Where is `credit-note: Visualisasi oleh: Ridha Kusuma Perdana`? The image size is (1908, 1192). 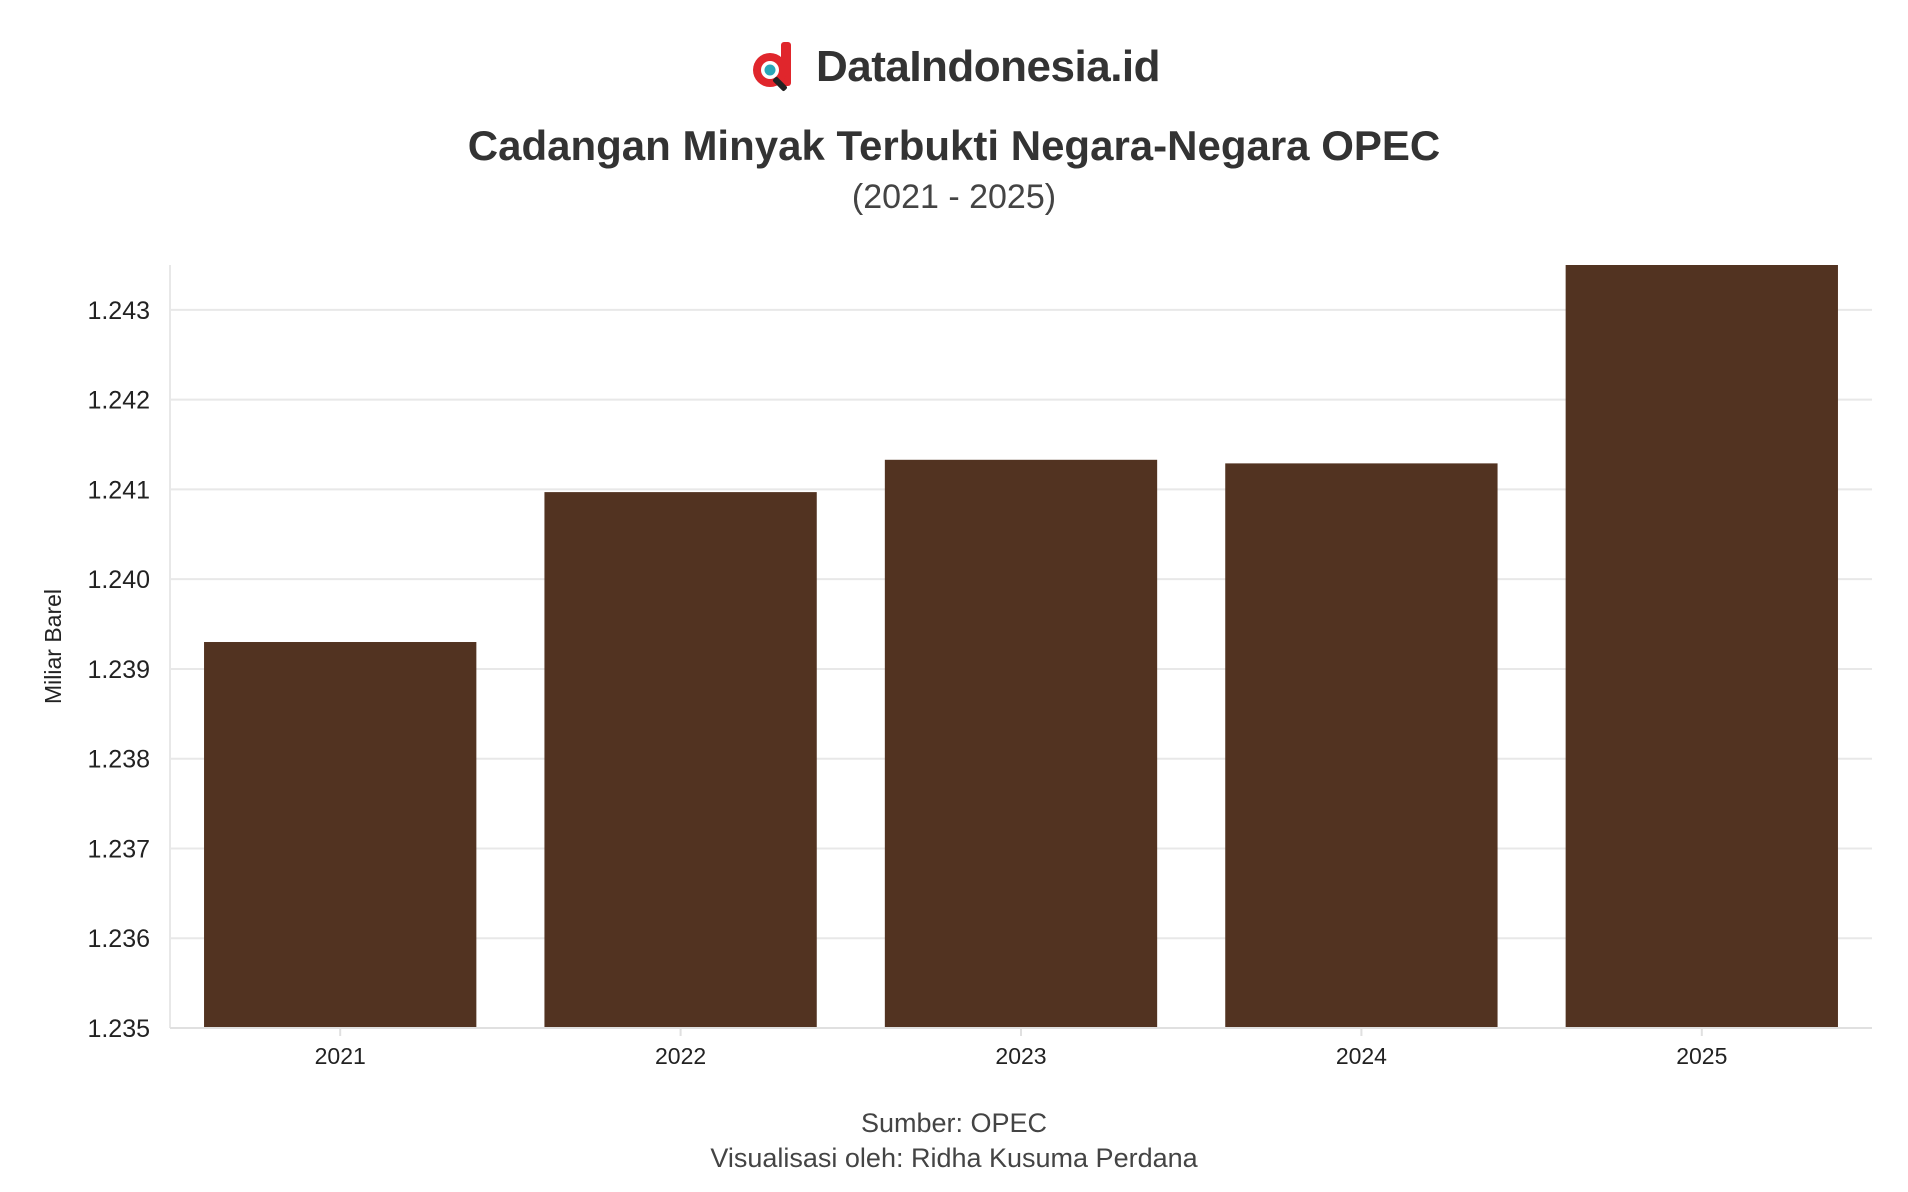
credit-note: Visualisasi oleh: Ridha Kusuma Perdana is located at coordinates (954, 1158).